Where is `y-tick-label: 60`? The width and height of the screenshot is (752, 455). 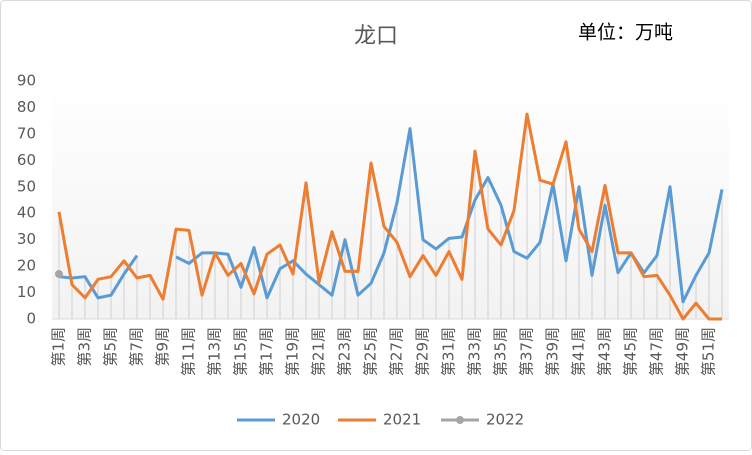
y-tick-label: 60 is located at coordinates (26, 160).